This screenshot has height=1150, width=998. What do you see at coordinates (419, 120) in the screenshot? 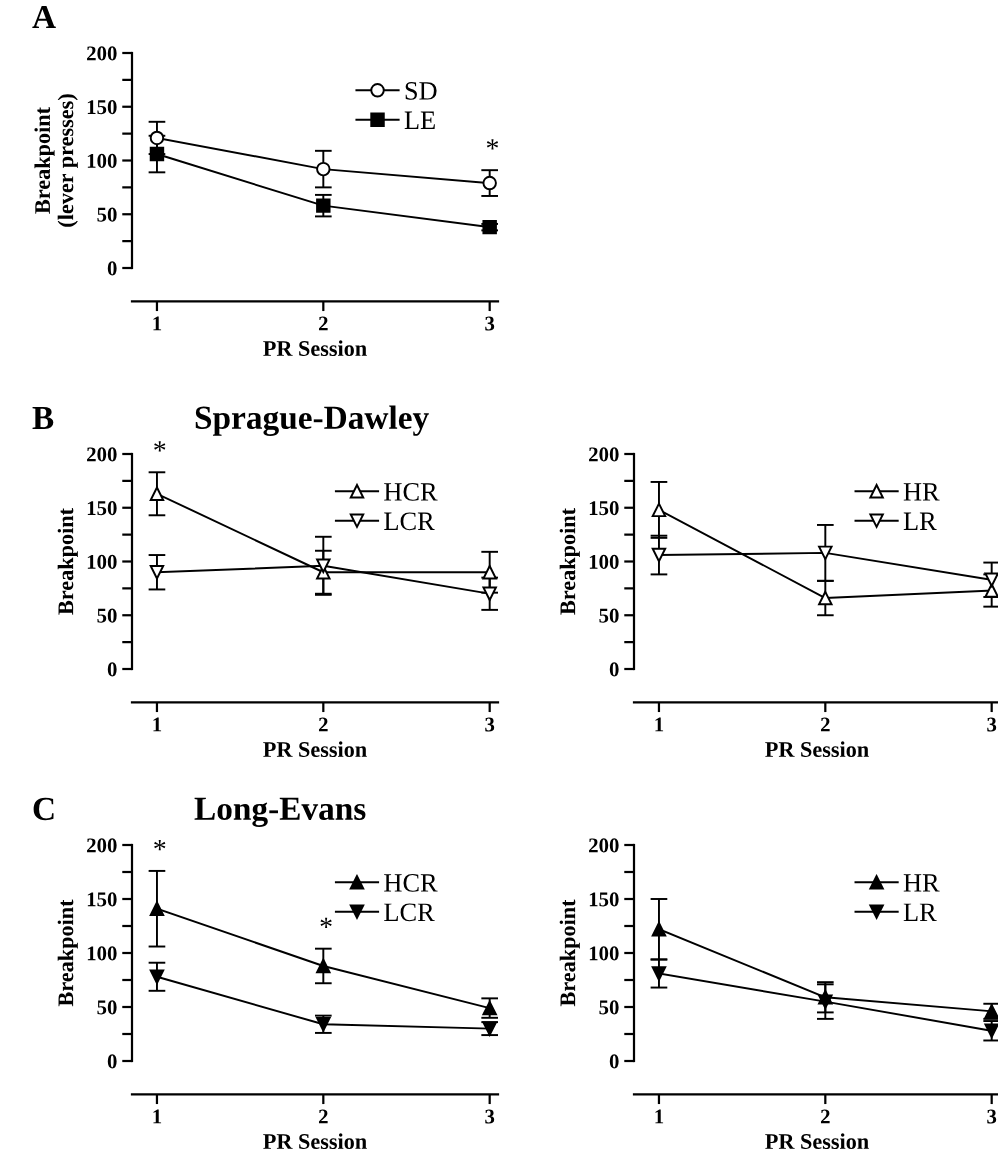
I see `legend-label: LE` at bounding box center [419, 120].